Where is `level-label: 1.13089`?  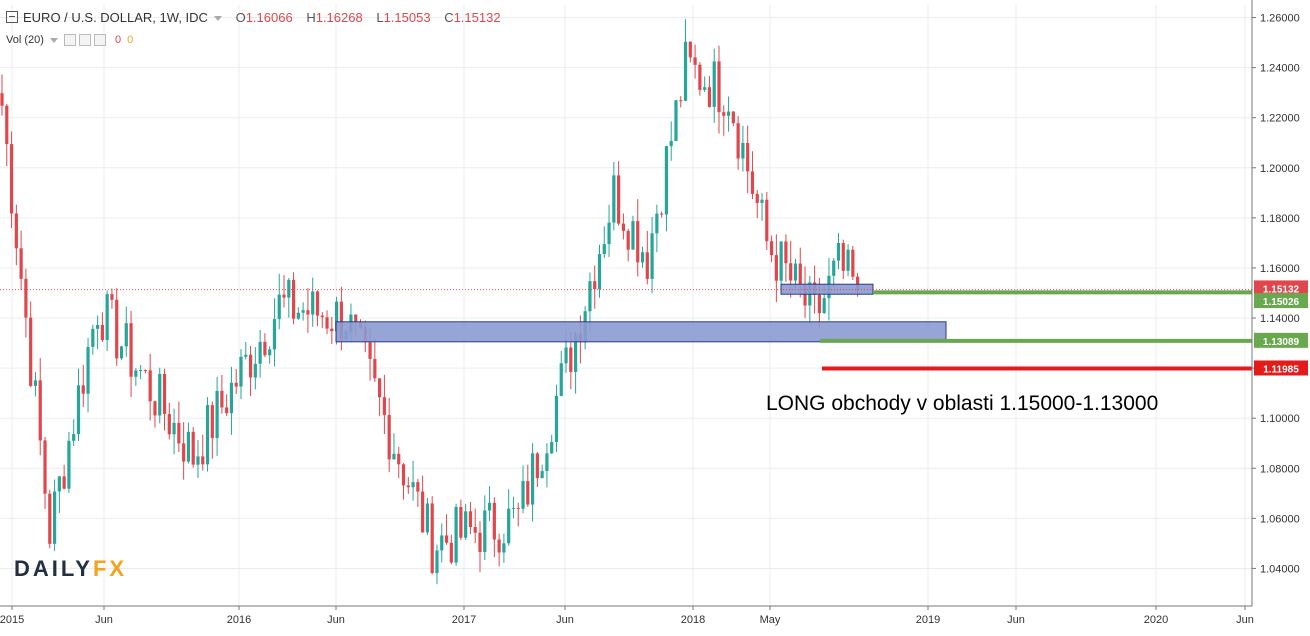
level-label: 1.13089 is located at coordinates (1281, 342).